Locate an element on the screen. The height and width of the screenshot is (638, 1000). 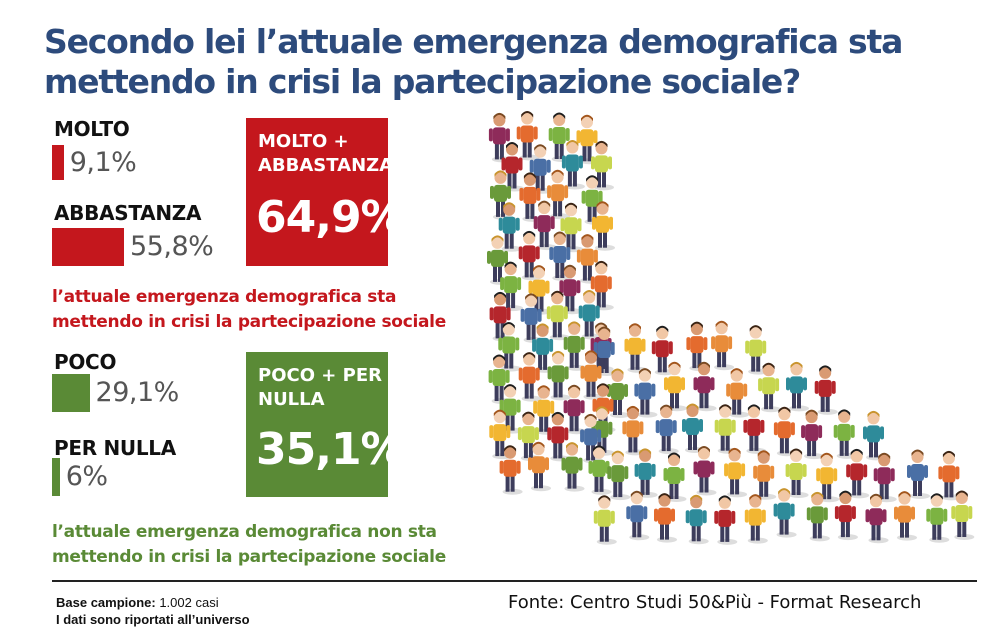
category-label-molto: MOLTO is located at coordinates (92, 129).